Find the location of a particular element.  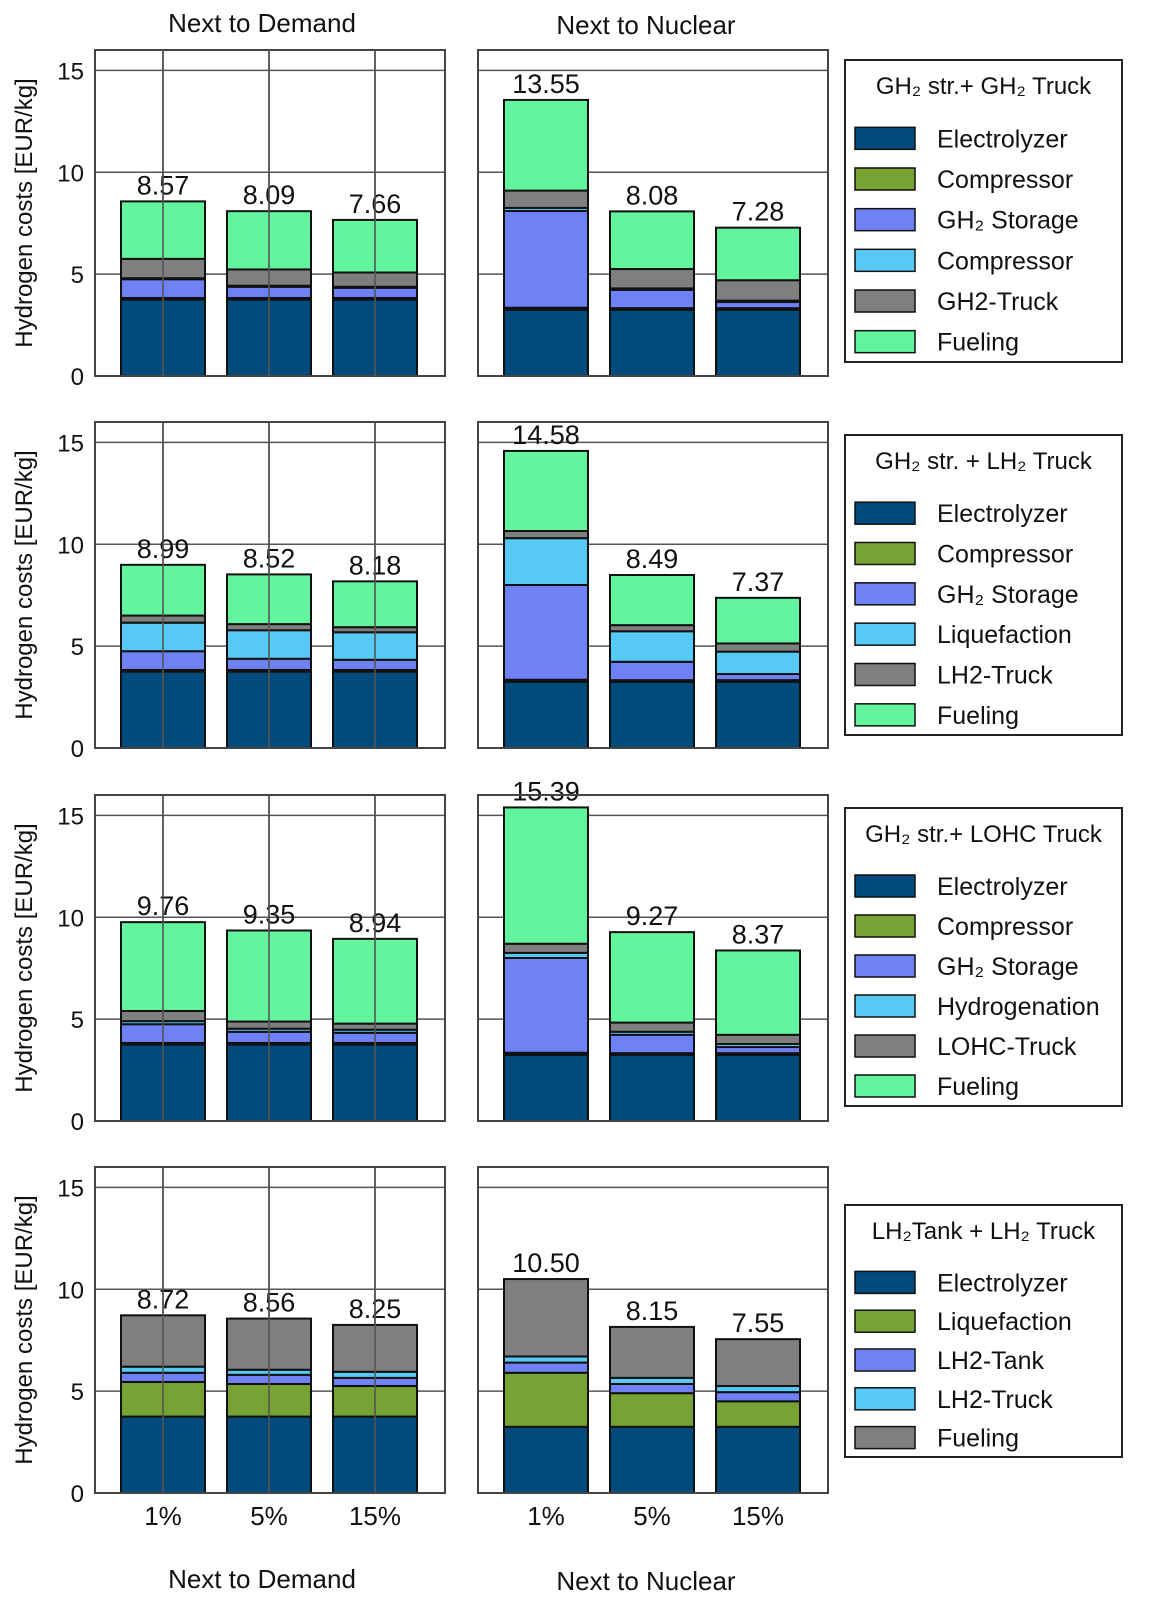

legend-entry: Hydrogenation is located at coordinates (1018, 1007).